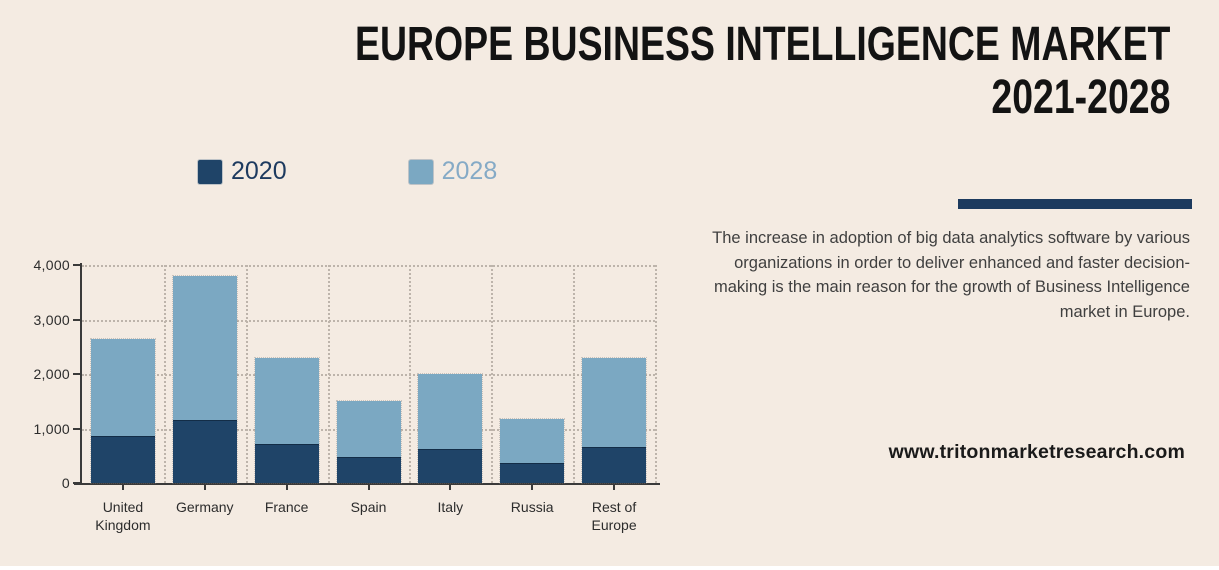  I want to click on y-axis-line, so click(81, 374).